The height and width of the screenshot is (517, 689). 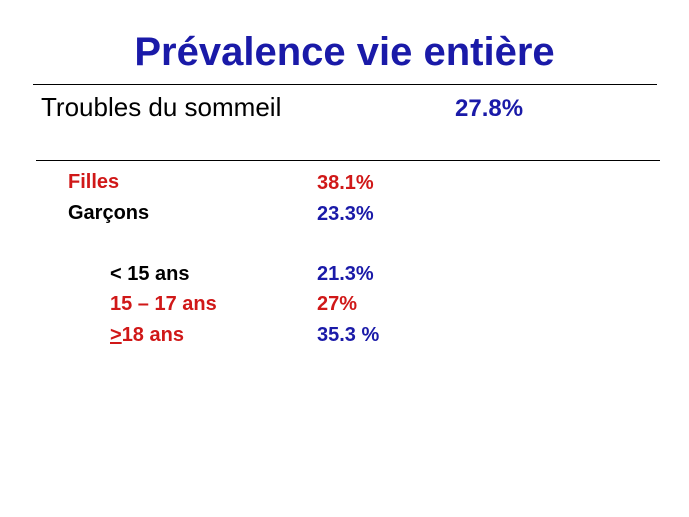 What do you see at coordinates (348, 335) in the screenshot?
I see `age-over18-value: 35.3 %` at bounding box center [348, 335].